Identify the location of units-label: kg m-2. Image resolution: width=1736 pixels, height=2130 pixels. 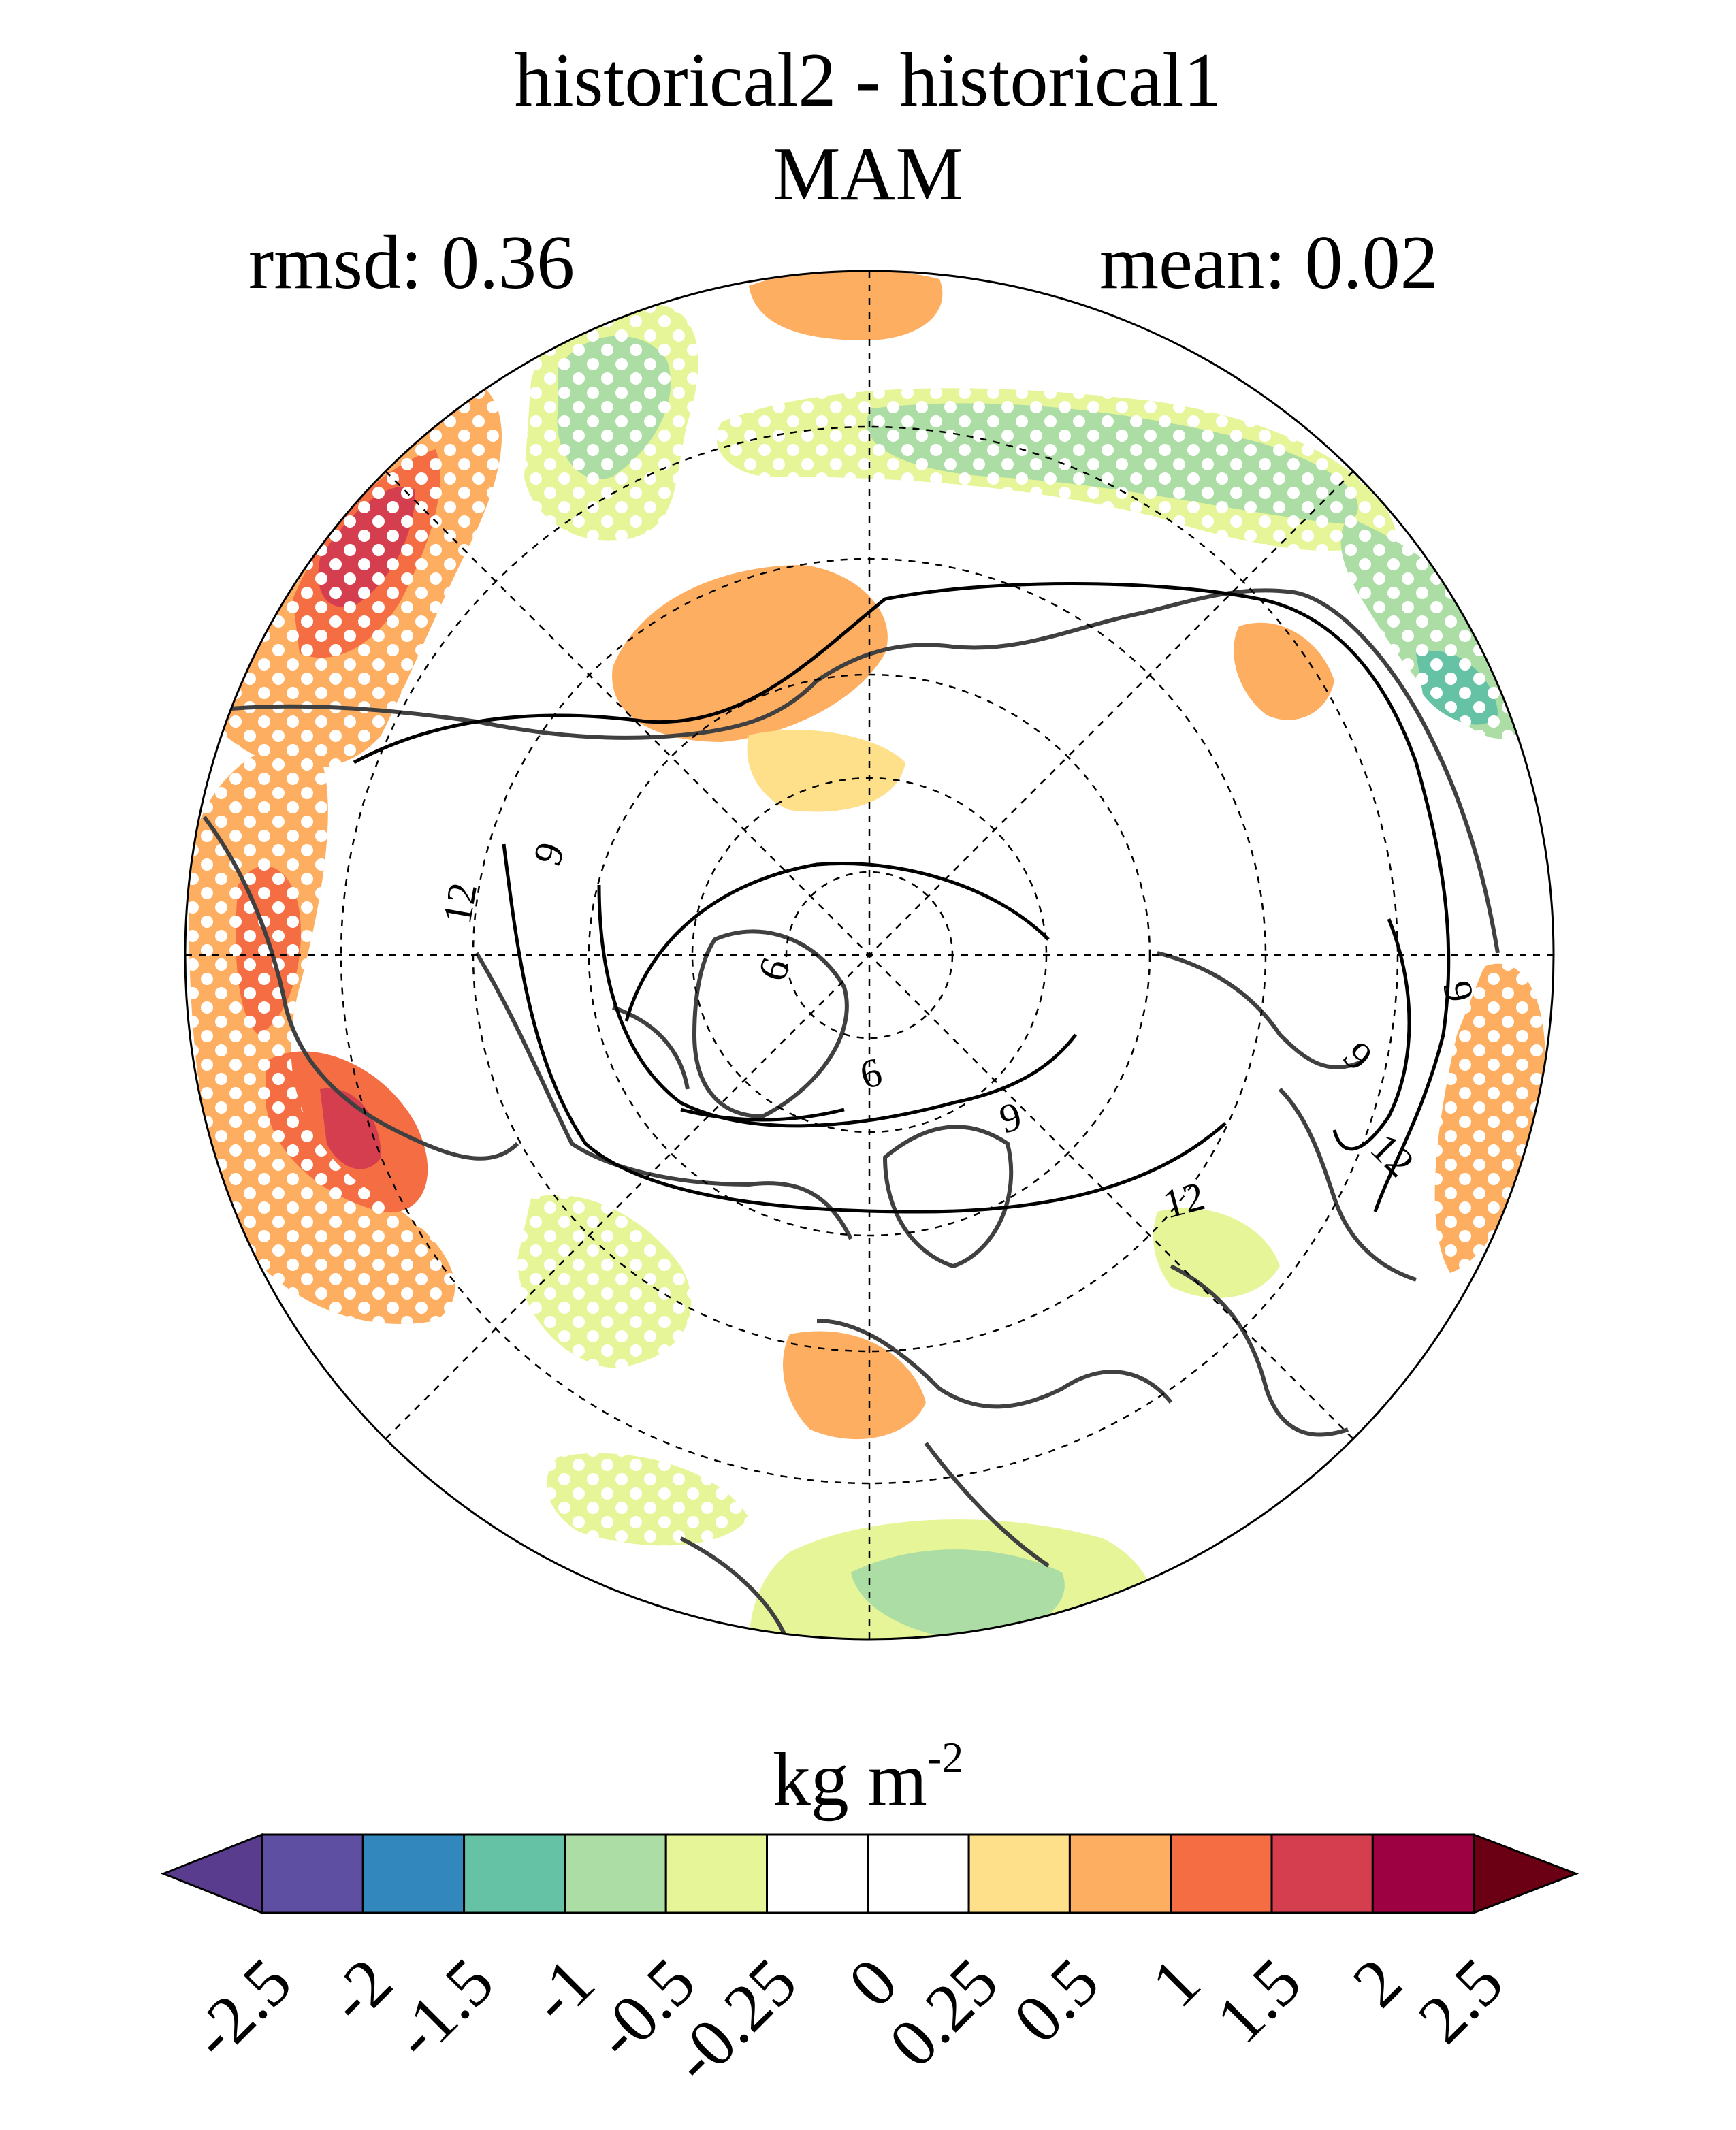
(868, 1777).